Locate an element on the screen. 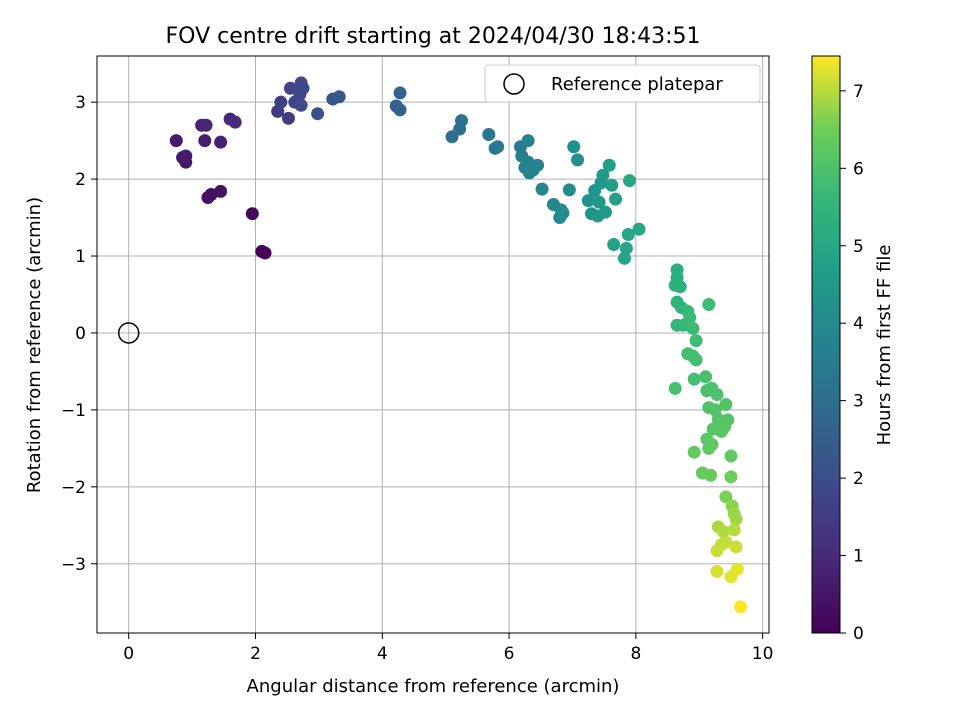  x-tick-label: 8 is located at coordinates (635, 654).